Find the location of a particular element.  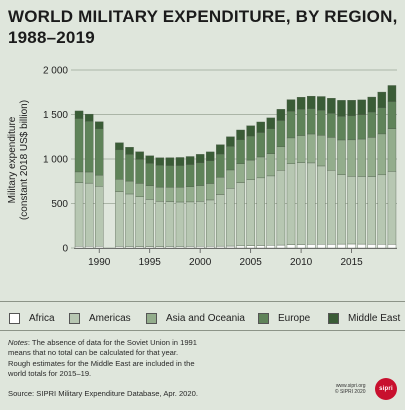

bar-segment-africa-2001 is located at coordinates (210, 247).